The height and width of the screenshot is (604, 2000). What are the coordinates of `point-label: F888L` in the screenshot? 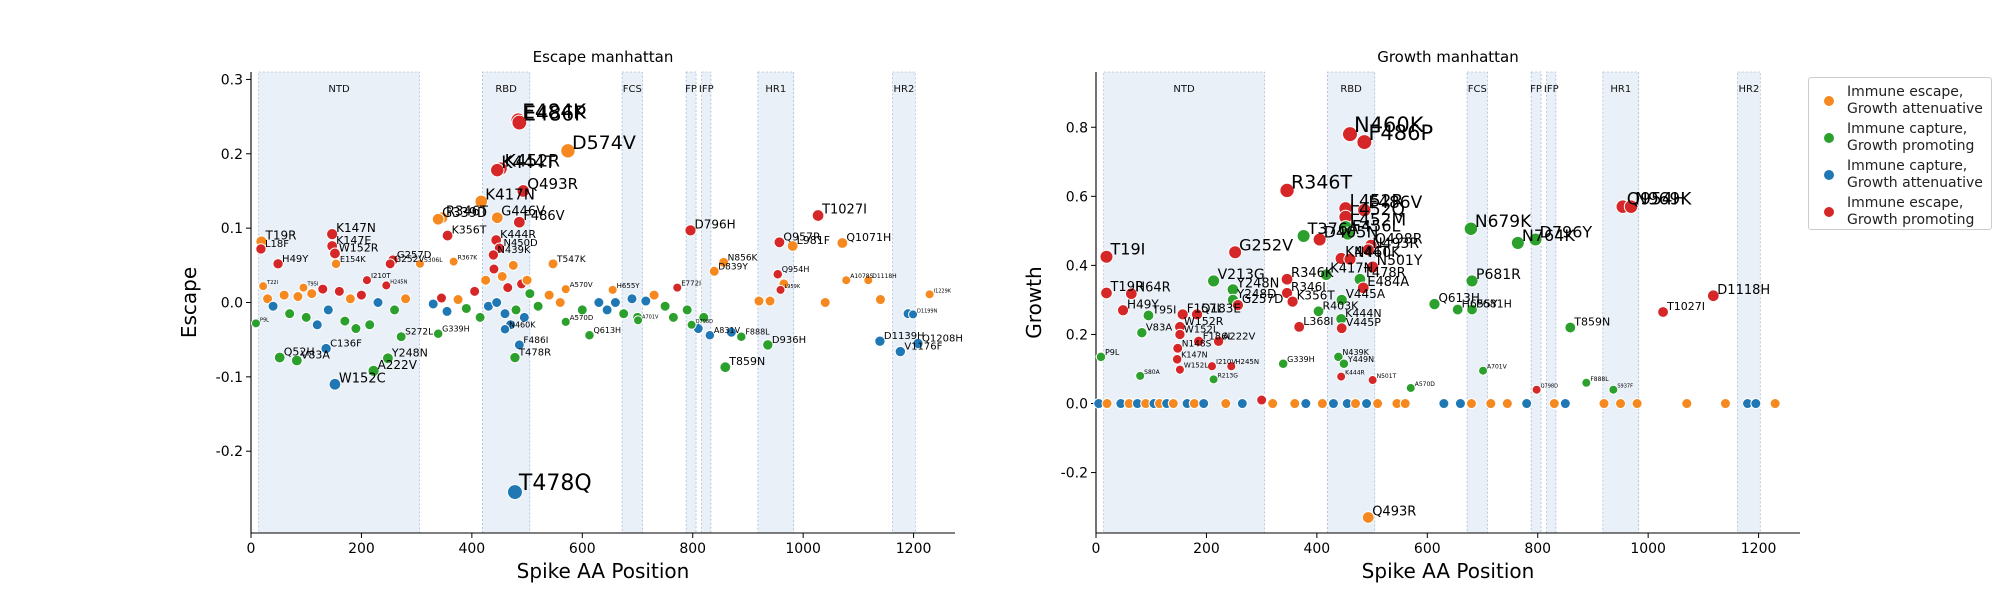 It's located at (757, 332).